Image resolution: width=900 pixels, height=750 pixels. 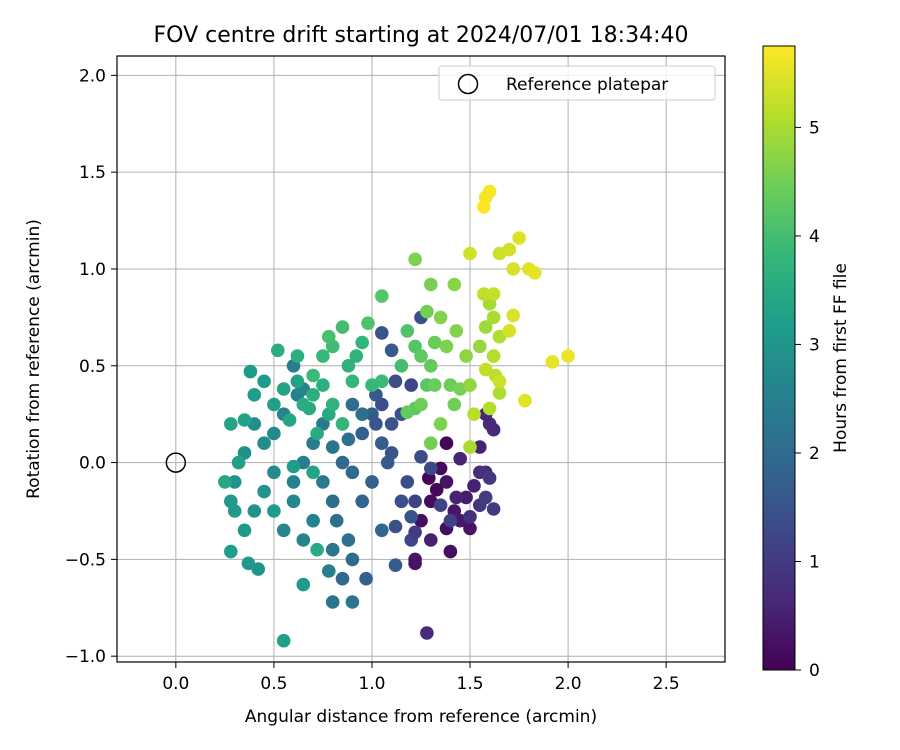 What do you see at coordinates (176, 462) in the screenshot?
I see `reference-marker` at bounding box center [176, 462].